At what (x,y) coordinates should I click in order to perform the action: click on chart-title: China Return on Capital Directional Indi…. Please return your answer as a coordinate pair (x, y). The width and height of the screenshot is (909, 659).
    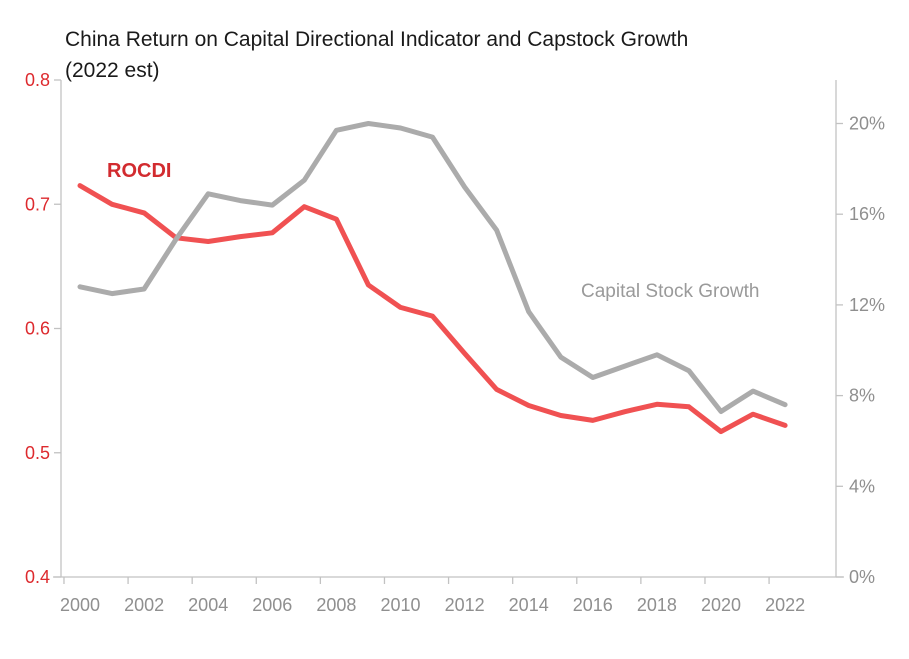
    Looking at the image, I should click on (377, 39).